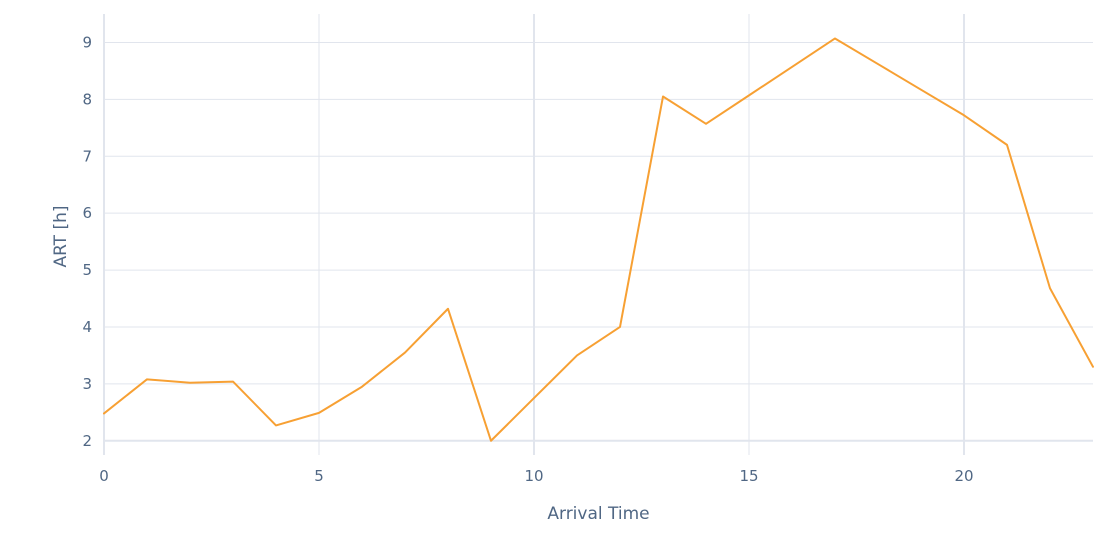  I want to click on y-tick-label: 6, so click(87, 213).